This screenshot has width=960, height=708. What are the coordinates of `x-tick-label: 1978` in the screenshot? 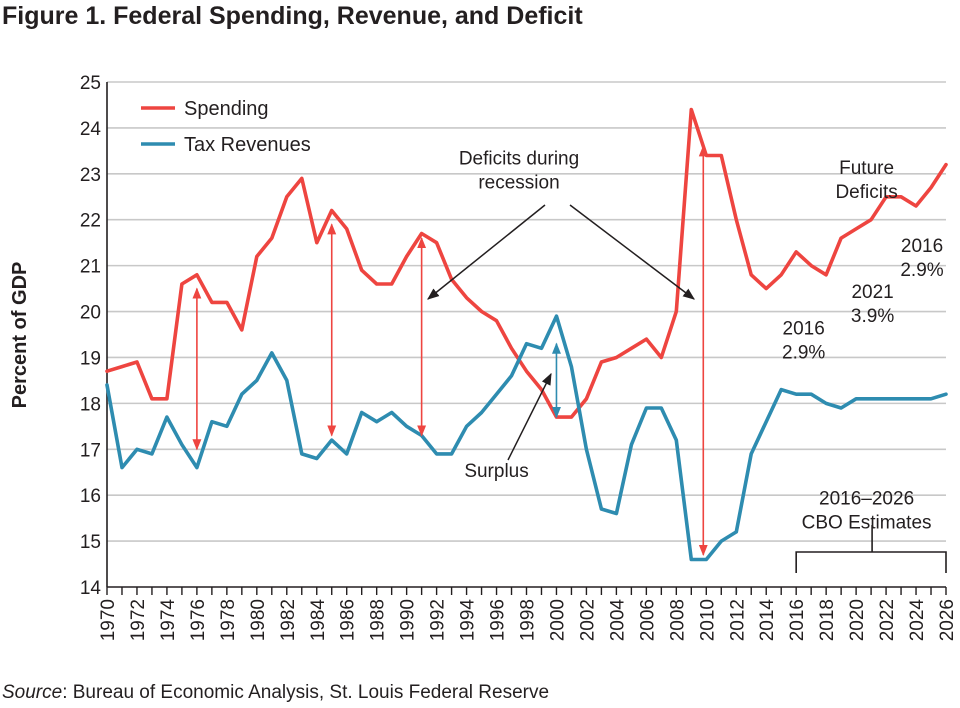 It's located at (228, 620).